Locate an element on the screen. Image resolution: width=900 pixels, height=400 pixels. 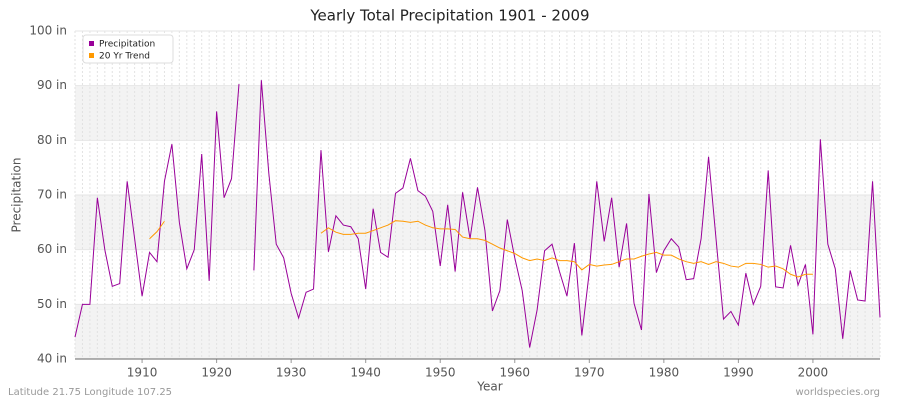
y-tick-label: 40 in is located at coordinates (52, 359).